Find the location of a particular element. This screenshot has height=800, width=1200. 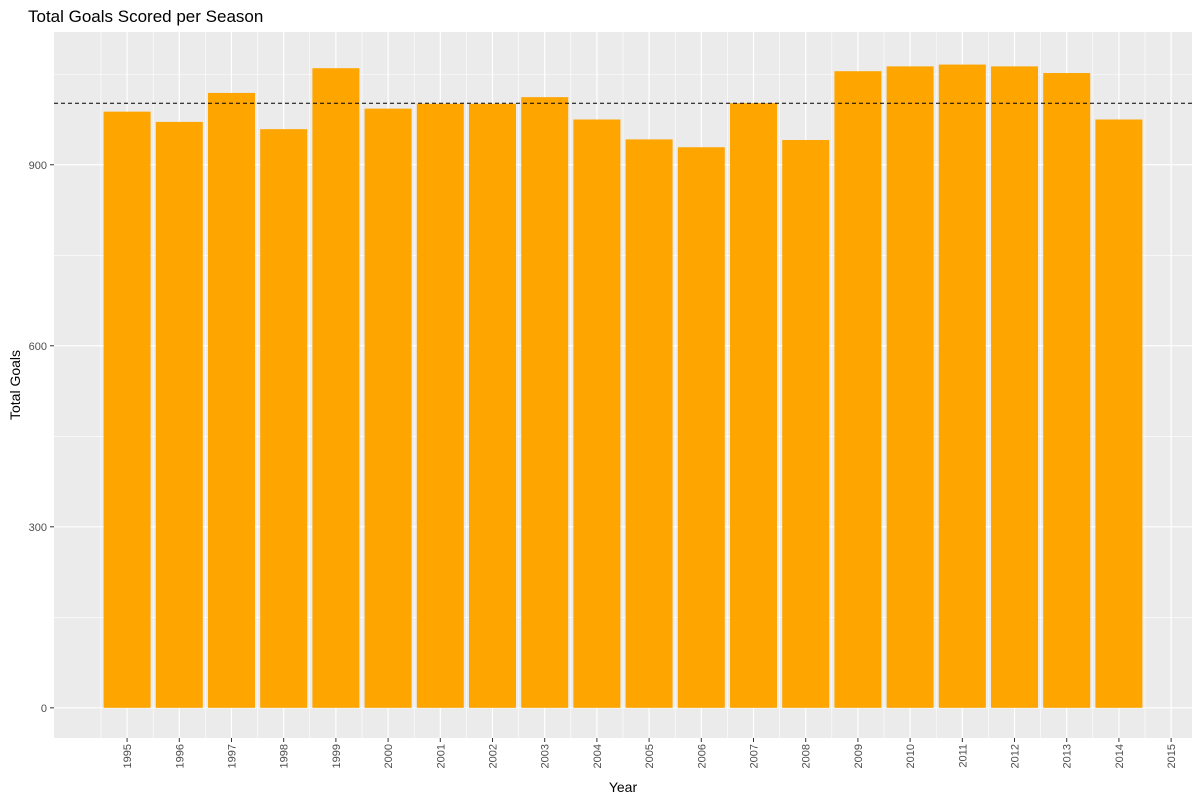

x-tick-label-1998: 1998 is located at coordinates (285, 756).